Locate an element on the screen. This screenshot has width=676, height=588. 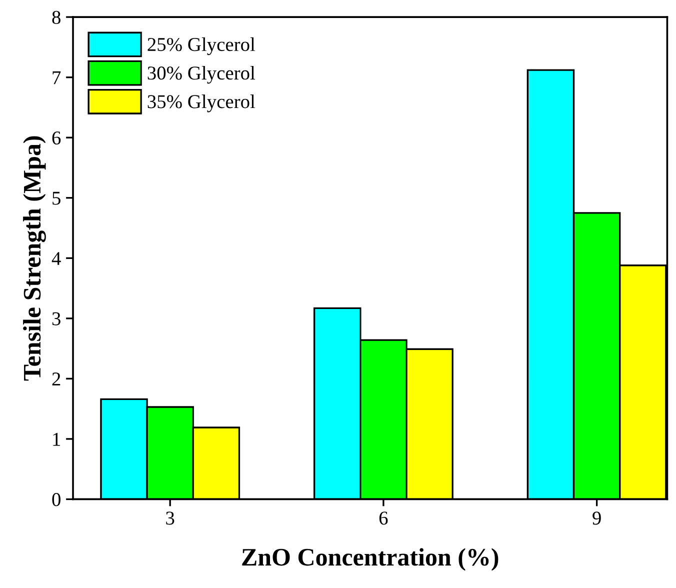
y-tick-label: 6 is located at coordinates (56, 138).